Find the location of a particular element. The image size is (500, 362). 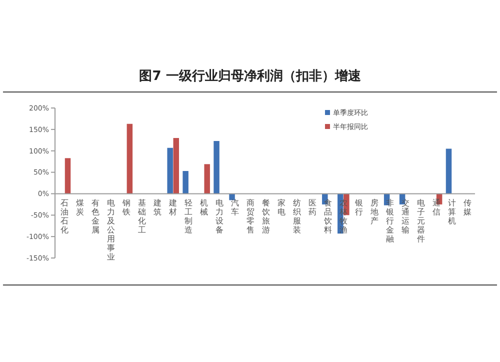

x-tick-label: 商贸零售 is located at coordinates (250, 216).